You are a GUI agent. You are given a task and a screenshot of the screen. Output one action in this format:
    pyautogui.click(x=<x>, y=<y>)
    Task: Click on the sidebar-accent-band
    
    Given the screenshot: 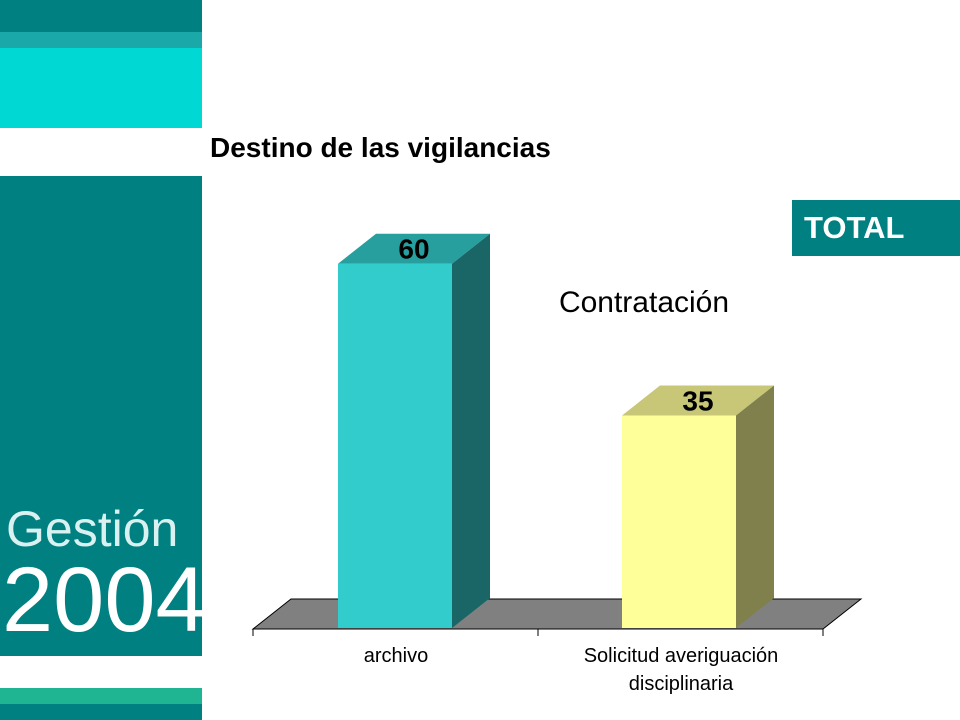 What is the action you would take?
    pyautogui.click(x=101, y=40)
    